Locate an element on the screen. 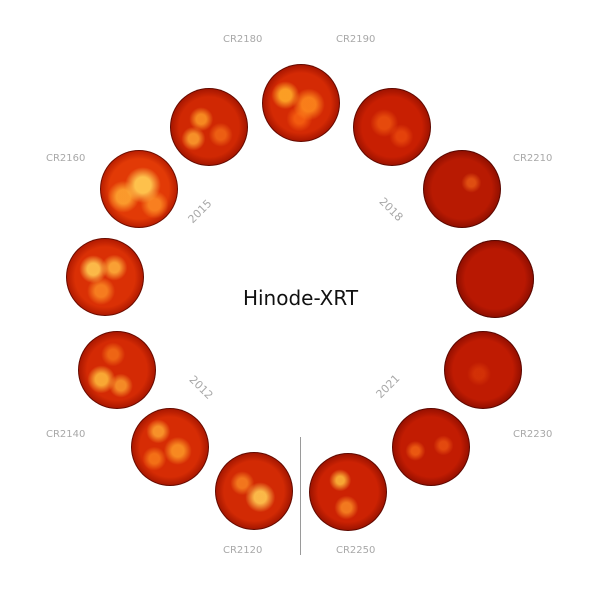 Image resolution: width=601 pixels, height=601 pixels. cr-label-cr2190: CR2190 is located at coordinates (356, 39).